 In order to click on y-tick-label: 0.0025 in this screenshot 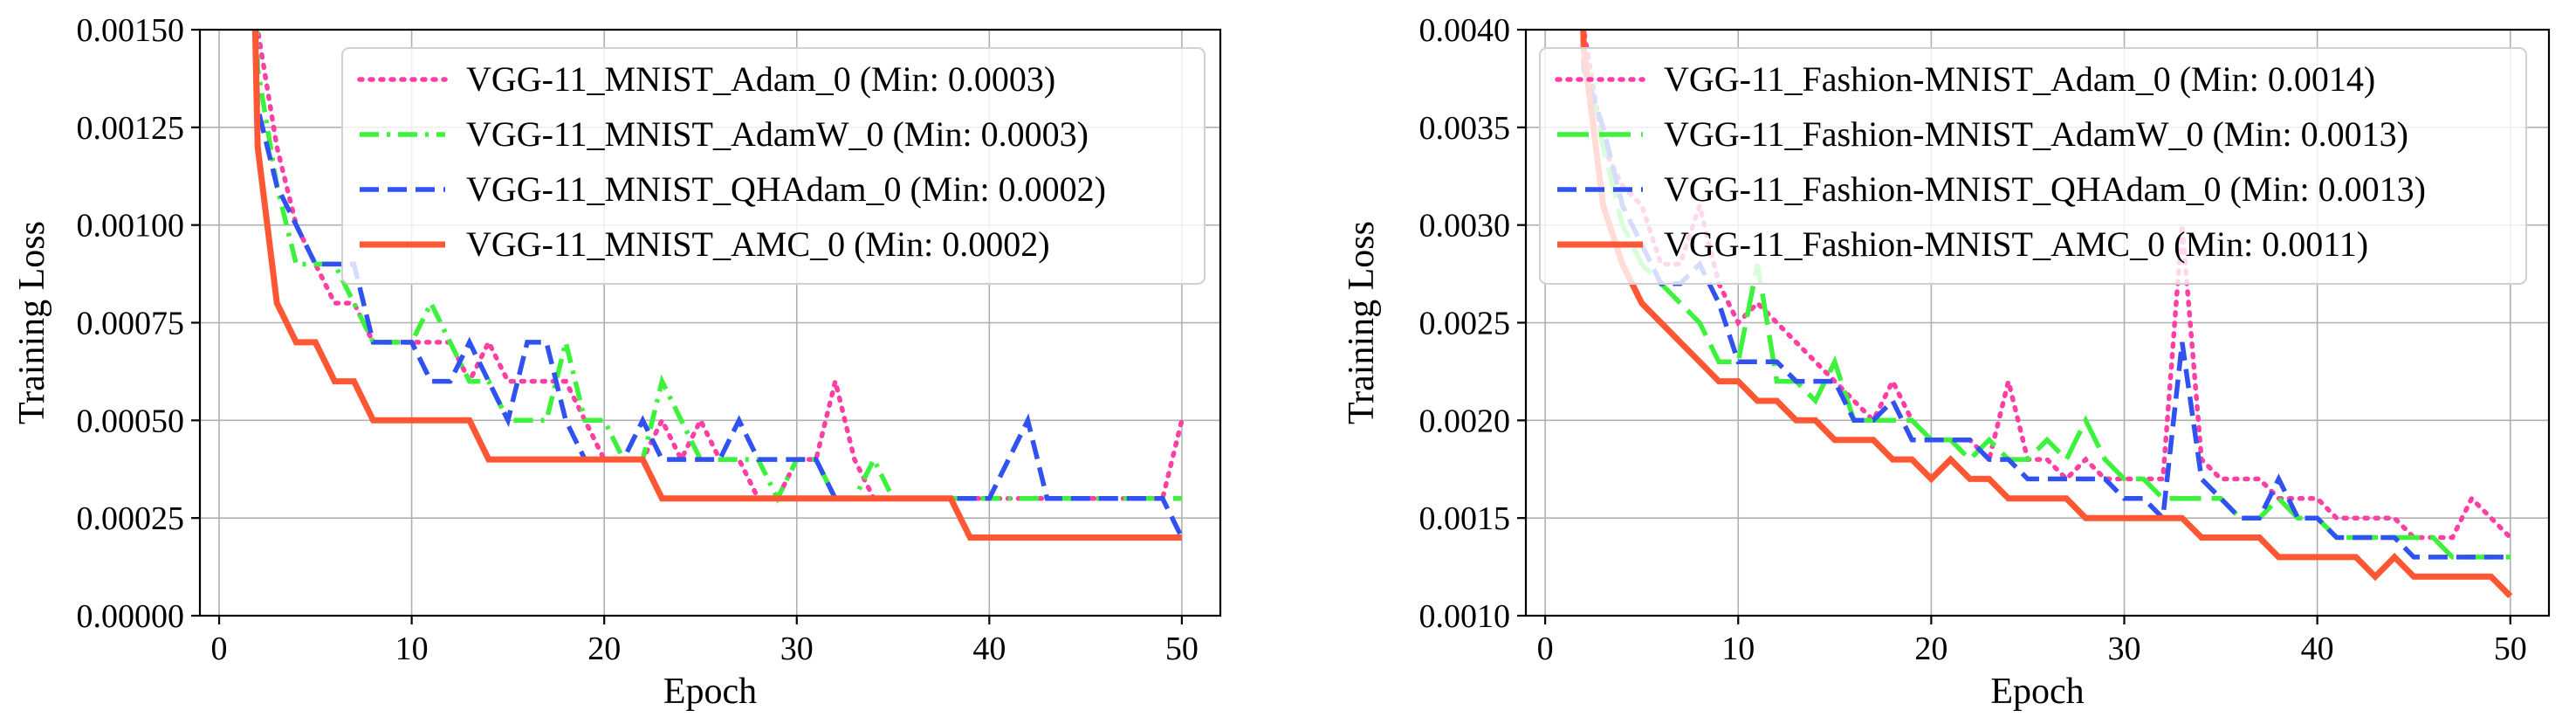, I will do `click(1465, 324)`.